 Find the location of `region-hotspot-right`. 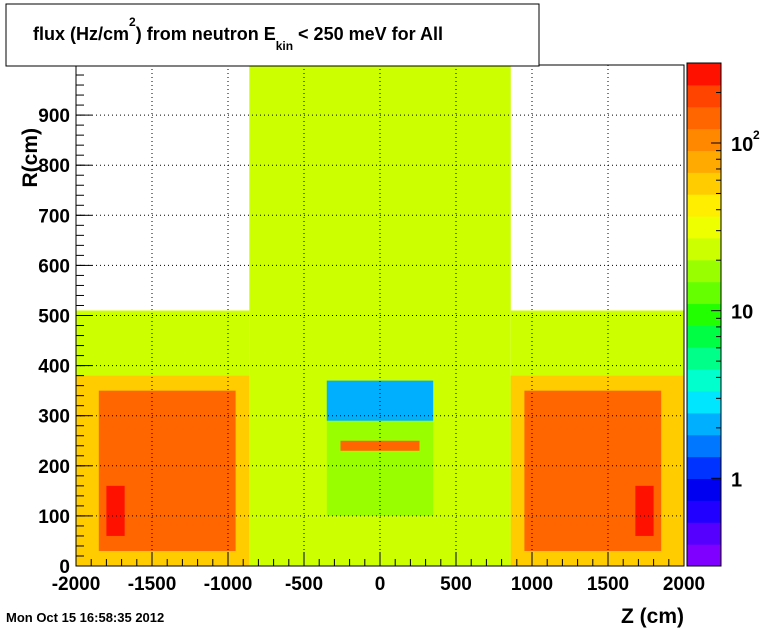

region-hotspot-right is located at coordinates (644, 510).